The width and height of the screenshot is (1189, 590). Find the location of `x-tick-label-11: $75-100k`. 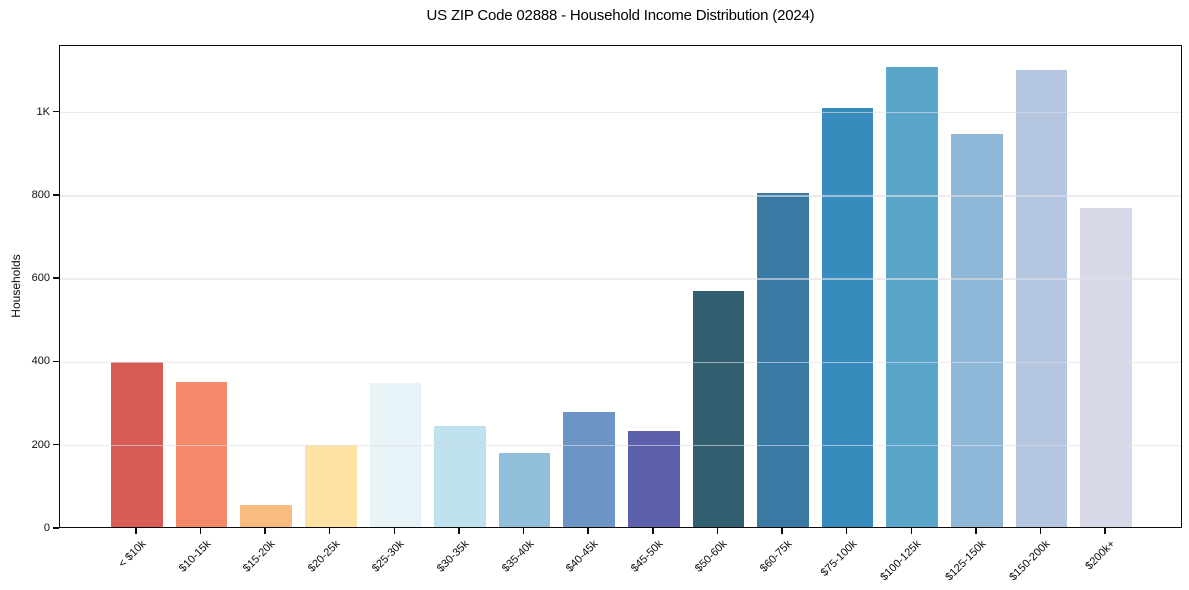

x-tick-label-11: $75-100k is located at coordinates (839, 558).